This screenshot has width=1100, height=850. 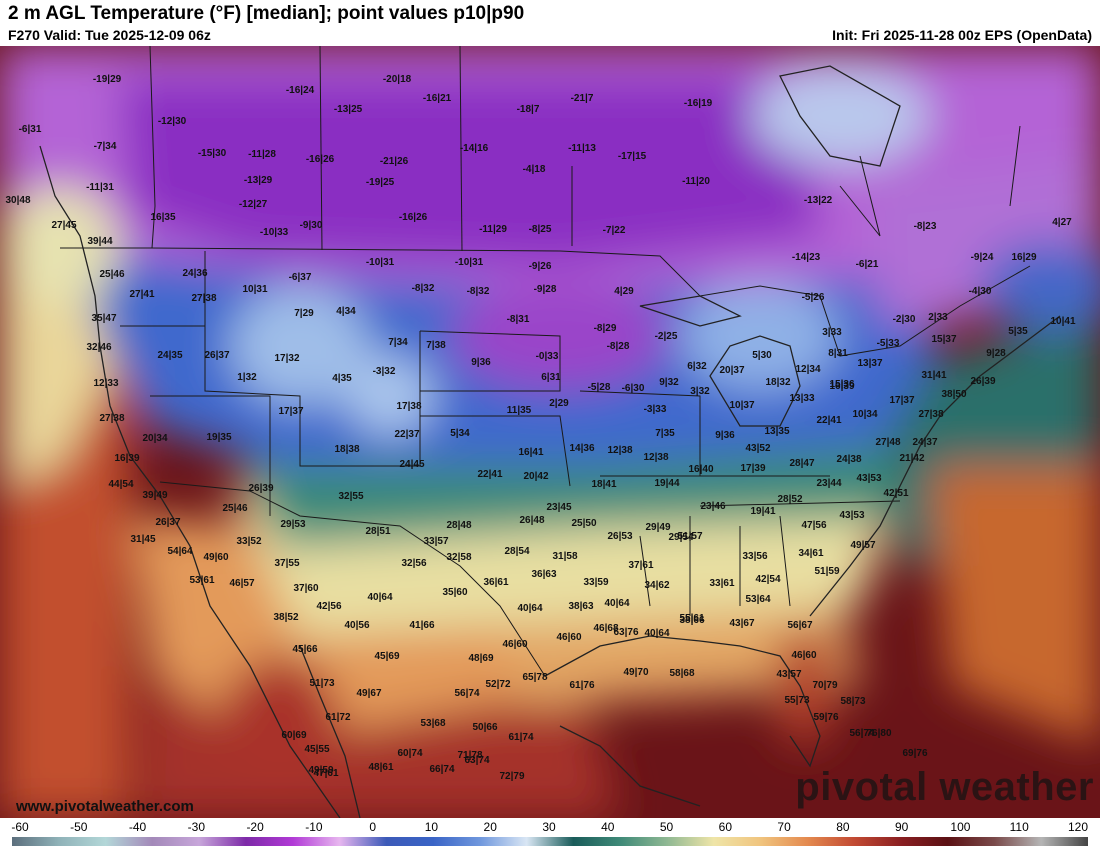 I want to click on point-value-label: 46|68, so click(x=605, y=628).